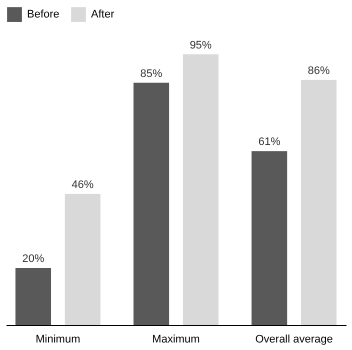  Describe the element at coordinates (58, 340) in the screenshot. I see `x-tick-label: Minimum` at that location.